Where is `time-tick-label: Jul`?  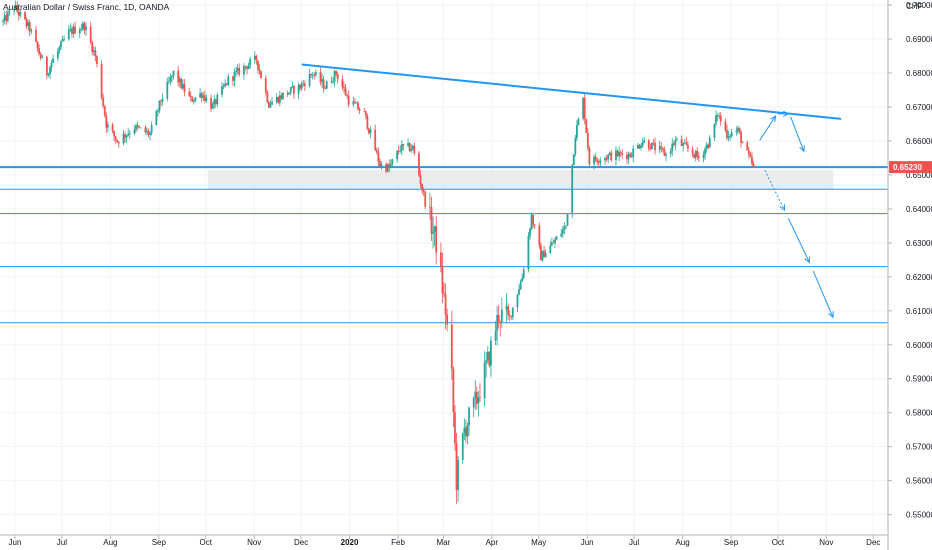
time-tick-label: Jul is located at coordinates (634, 542).